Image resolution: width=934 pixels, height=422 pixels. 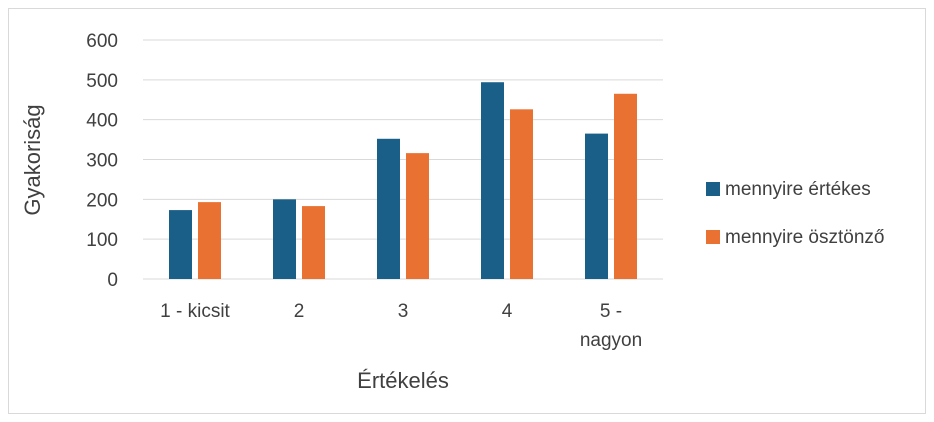 I want to click on x-category-label: nagyon, so click(x=611, y=340).